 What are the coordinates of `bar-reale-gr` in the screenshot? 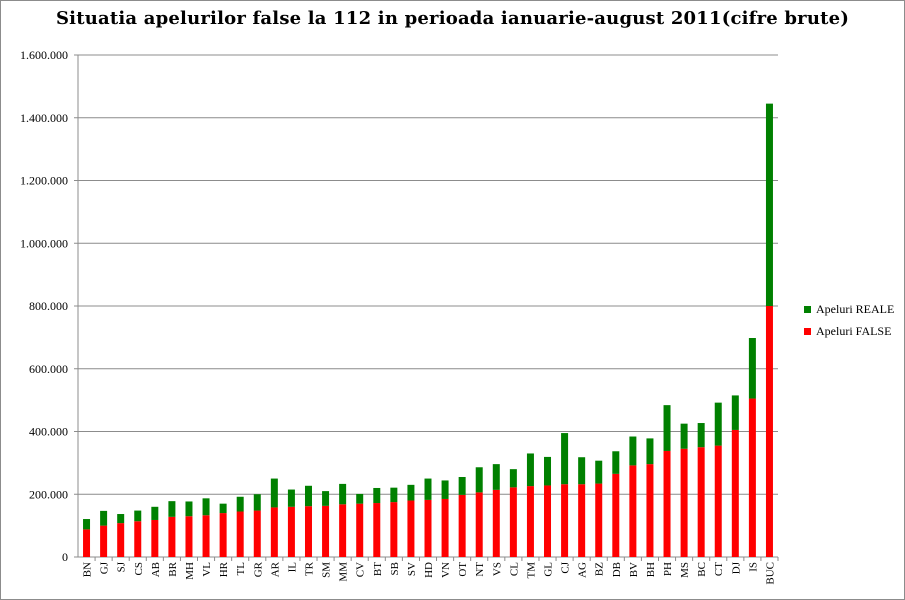 It's located at (257, 502).